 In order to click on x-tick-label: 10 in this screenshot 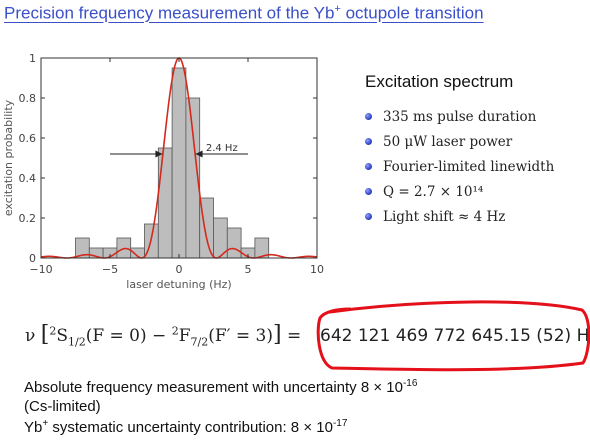, I will do `click(317, 269)`.